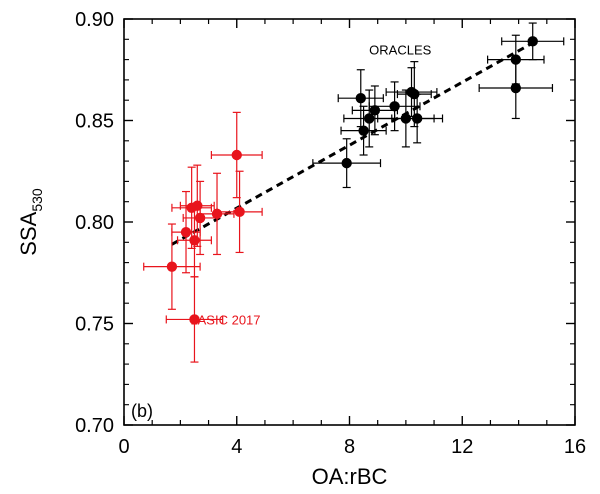 The image size is (600, 494). Describe the element at coordinates (142, 411) in the screenshot. I see `panel-label: (b)` at that location.